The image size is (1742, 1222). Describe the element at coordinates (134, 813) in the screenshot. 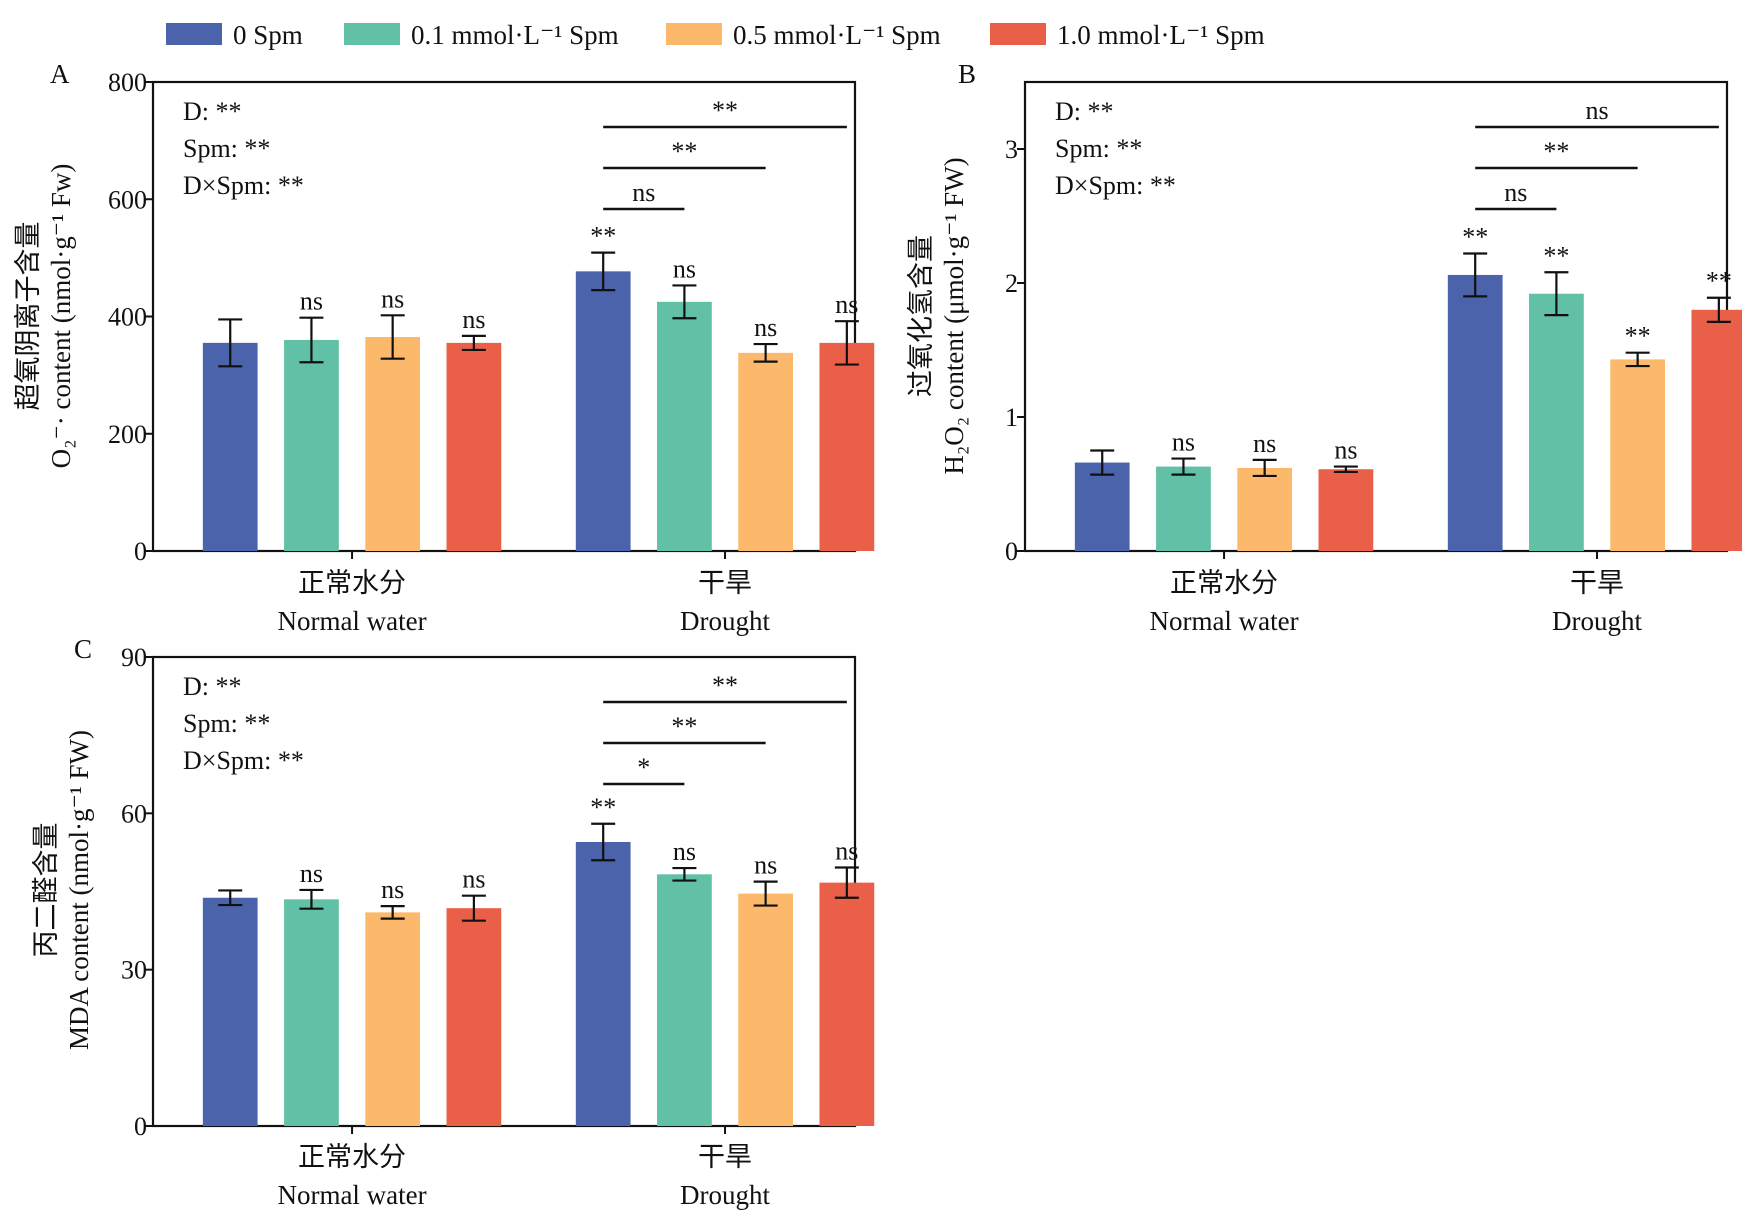

I see `y-tick-label-2: 60` at that location.